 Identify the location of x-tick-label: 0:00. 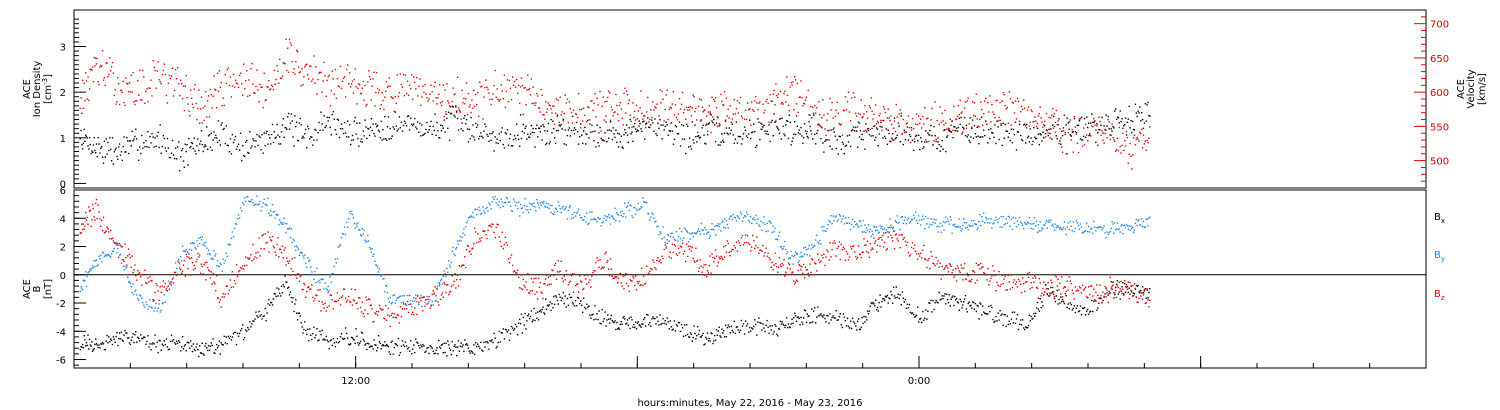
(919, 381).